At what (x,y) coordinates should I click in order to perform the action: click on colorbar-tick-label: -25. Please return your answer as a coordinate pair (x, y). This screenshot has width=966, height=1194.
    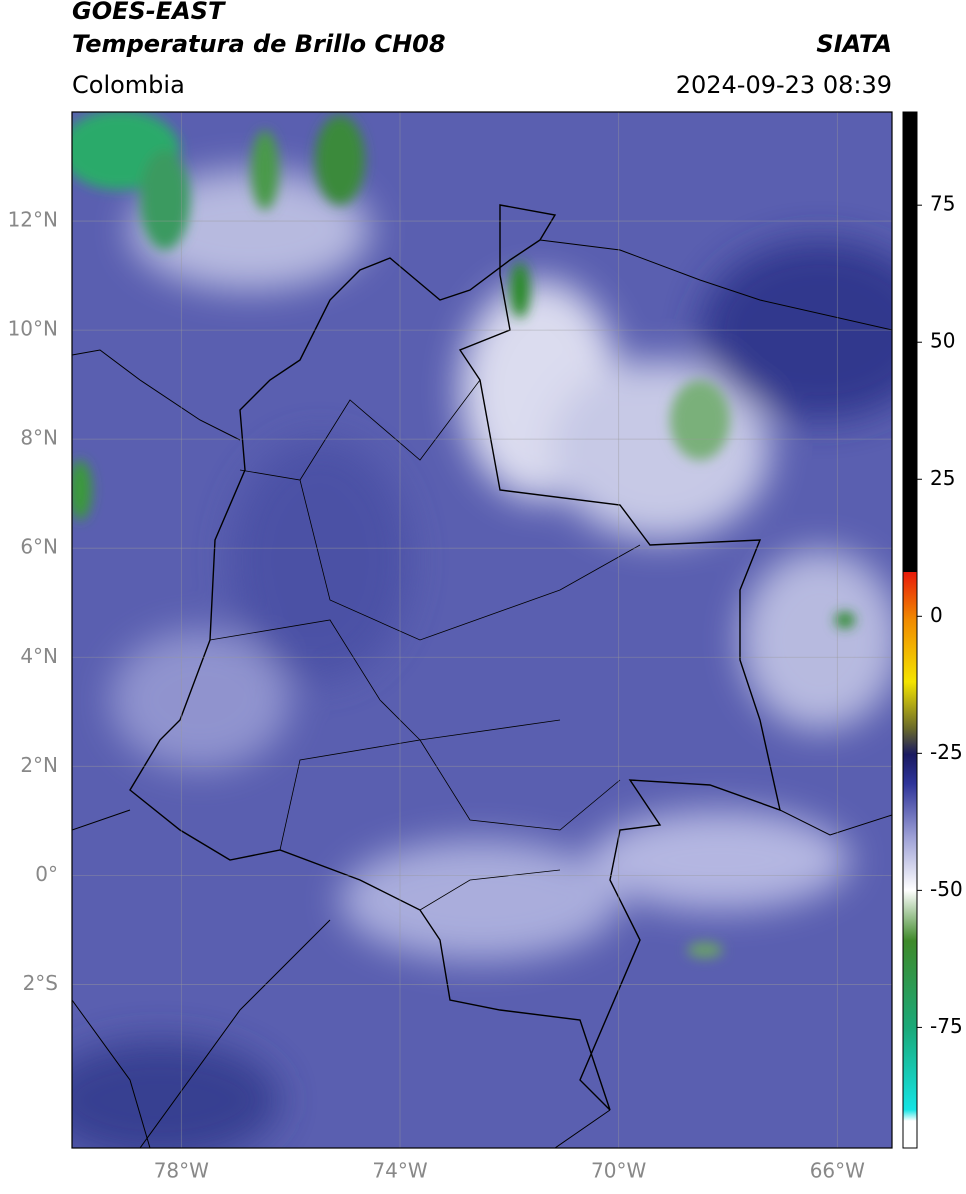
    Looking at the image, I should click on (946, 752).